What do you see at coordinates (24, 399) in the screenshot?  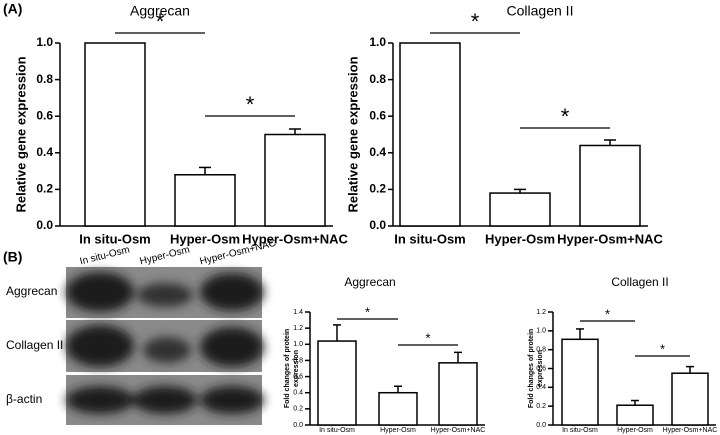 I see `blot-row-label: β-actin` at bounding box center [24, 399].